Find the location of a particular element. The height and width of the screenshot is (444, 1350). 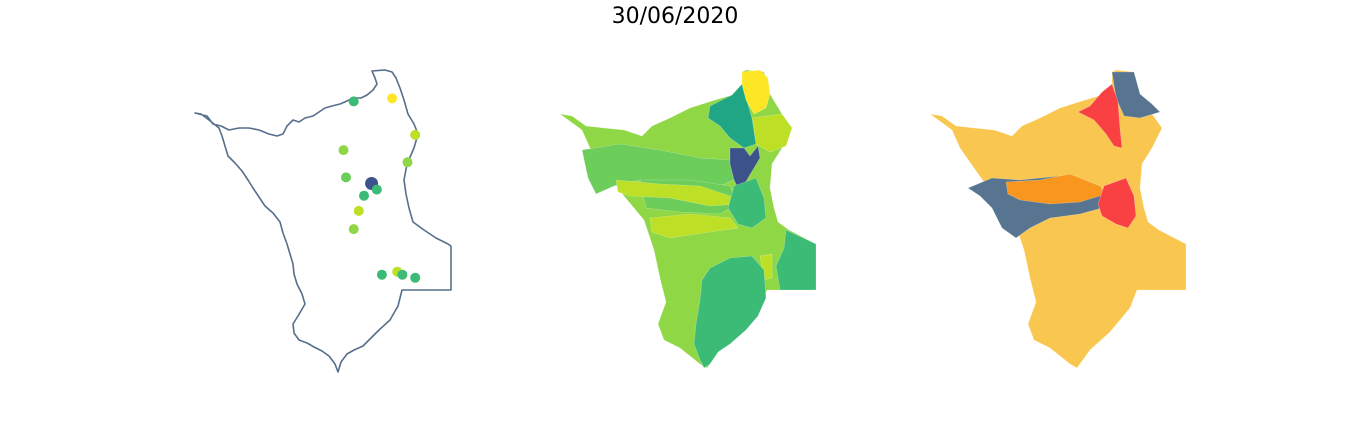

region-dark-central is located at coordinates (745, 169).